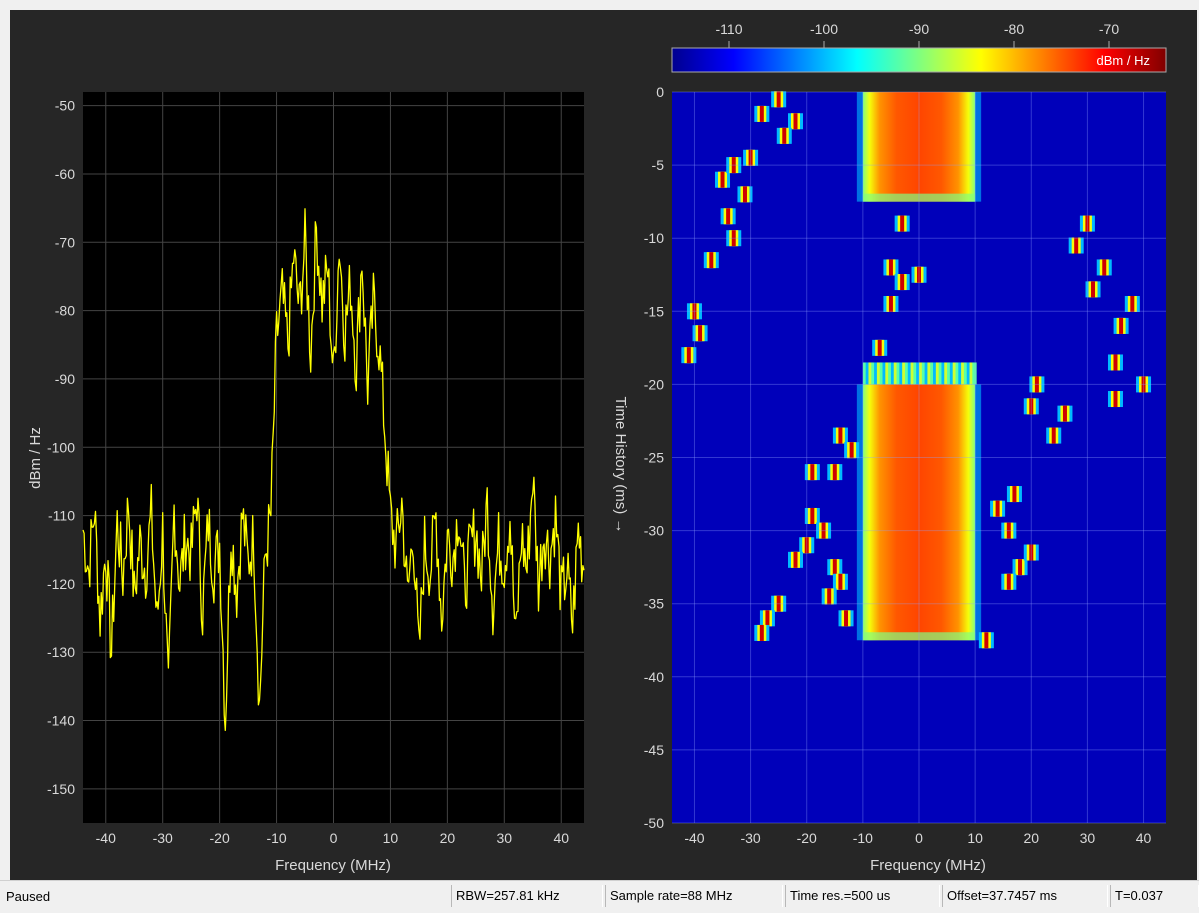 The height and width of the screenshot is (913, 1199). What do you see at coordinates (276, 838) in the screenshot?
I see `spectrum-x-tick: -10` at bounding box center [276, 838].